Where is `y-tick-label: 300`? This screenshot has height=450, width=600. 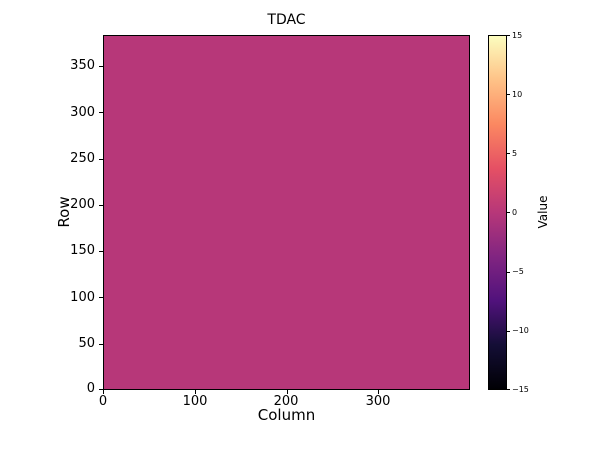
y-tick-label: 300 is located at coordinates (82, 112).